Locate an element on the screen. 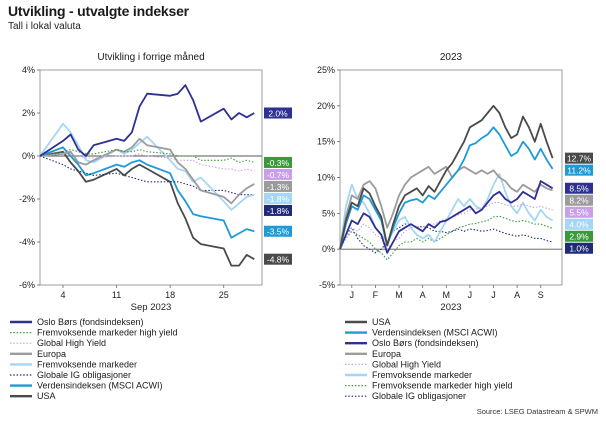 This screenshot has width=606, height=422. right-end-label: 11.2% is located at coordinates (579, 170).